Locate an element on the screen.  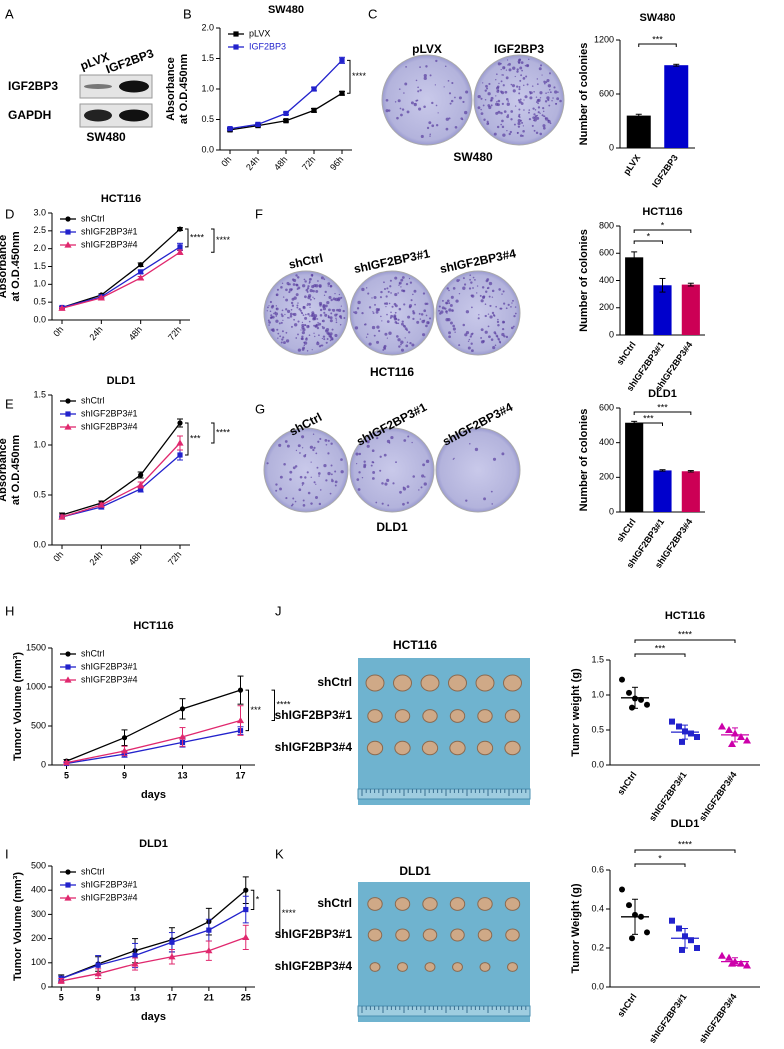
significance-bracket is located at coordinates (657, 45).